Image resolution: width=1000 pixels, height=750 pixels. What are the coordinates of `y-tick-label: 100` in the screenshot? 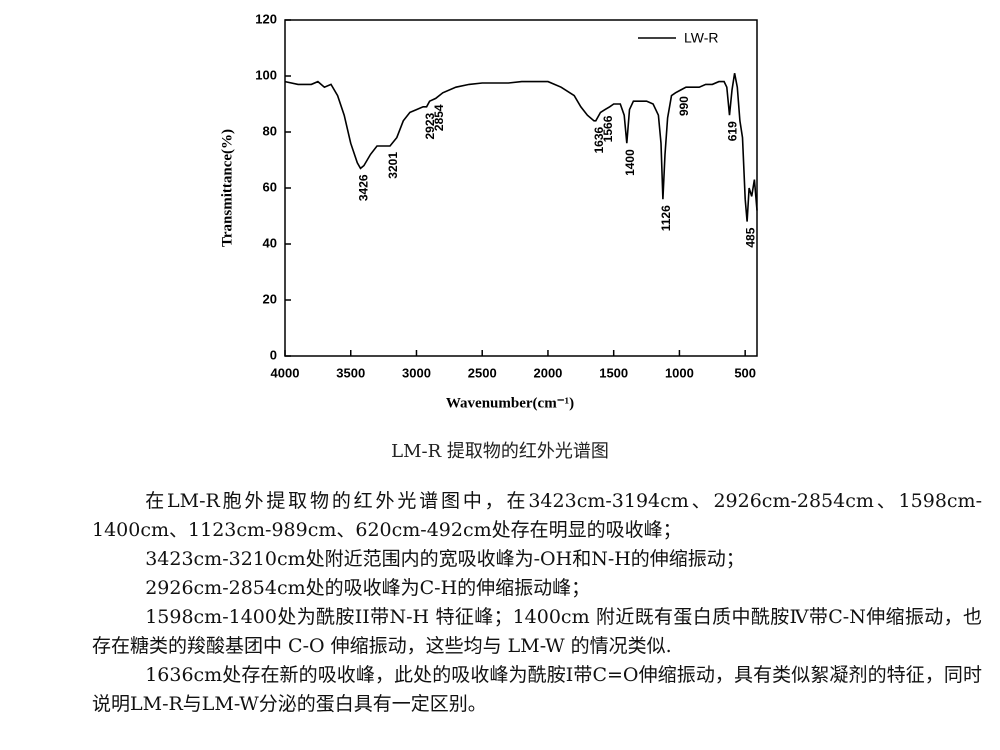 It's located at (266, 74).